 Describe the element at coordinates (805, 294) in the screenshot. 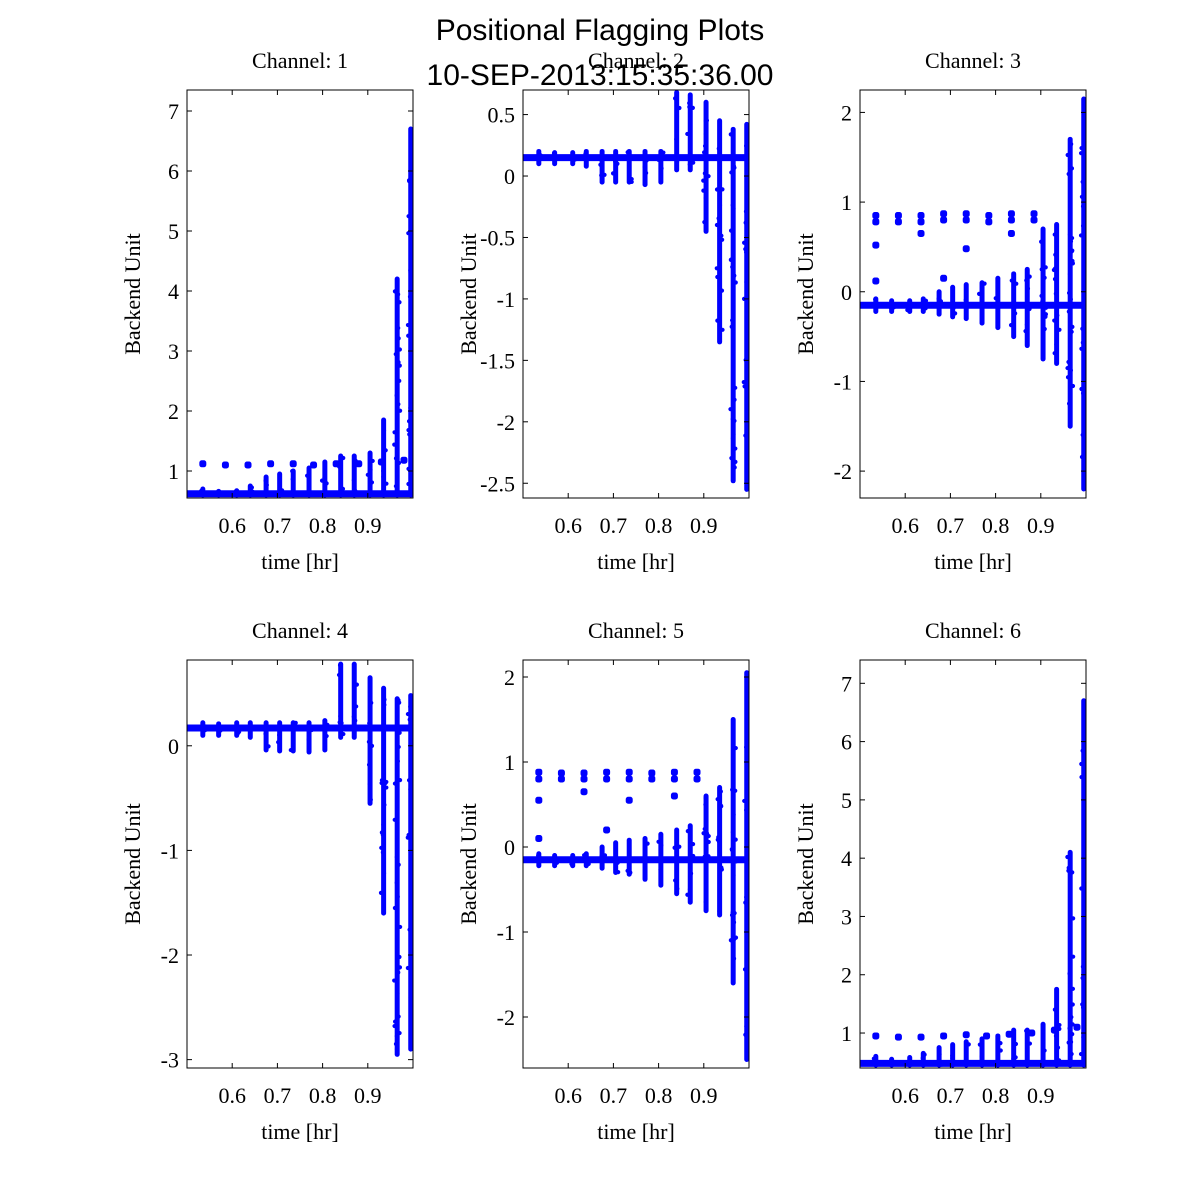

I see `y-axis-label: Backend Unit` at that location.